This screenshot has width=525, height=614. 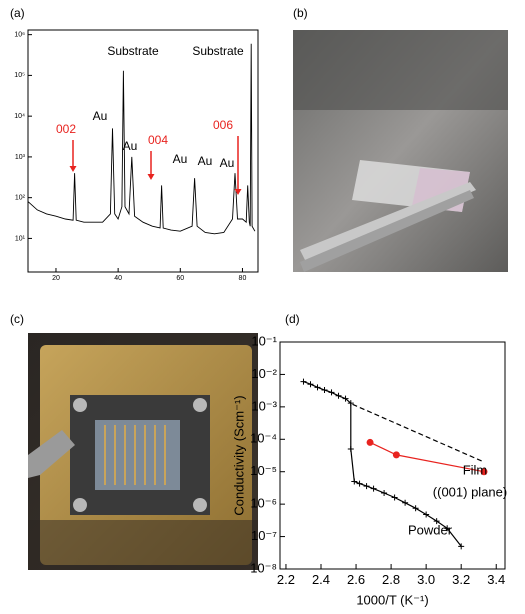 I want to click on y-tick-label: 10⁻⁸, so click(x=263, y=567).